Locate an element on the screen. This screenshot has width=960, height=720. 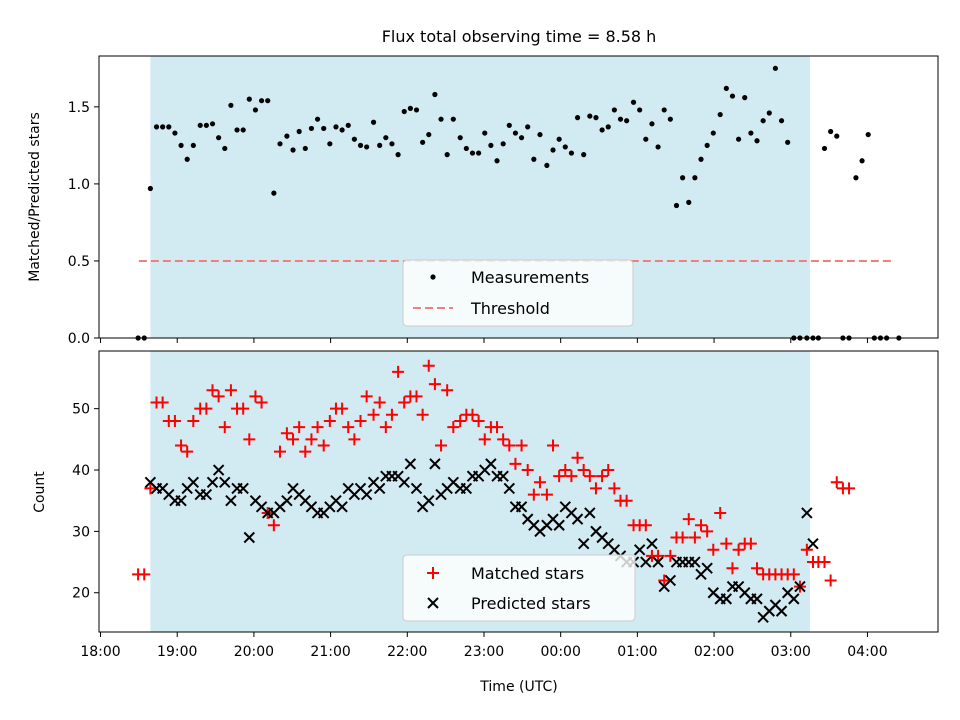
x-tick-label: 03:00 is located at coordinates (791, 652).